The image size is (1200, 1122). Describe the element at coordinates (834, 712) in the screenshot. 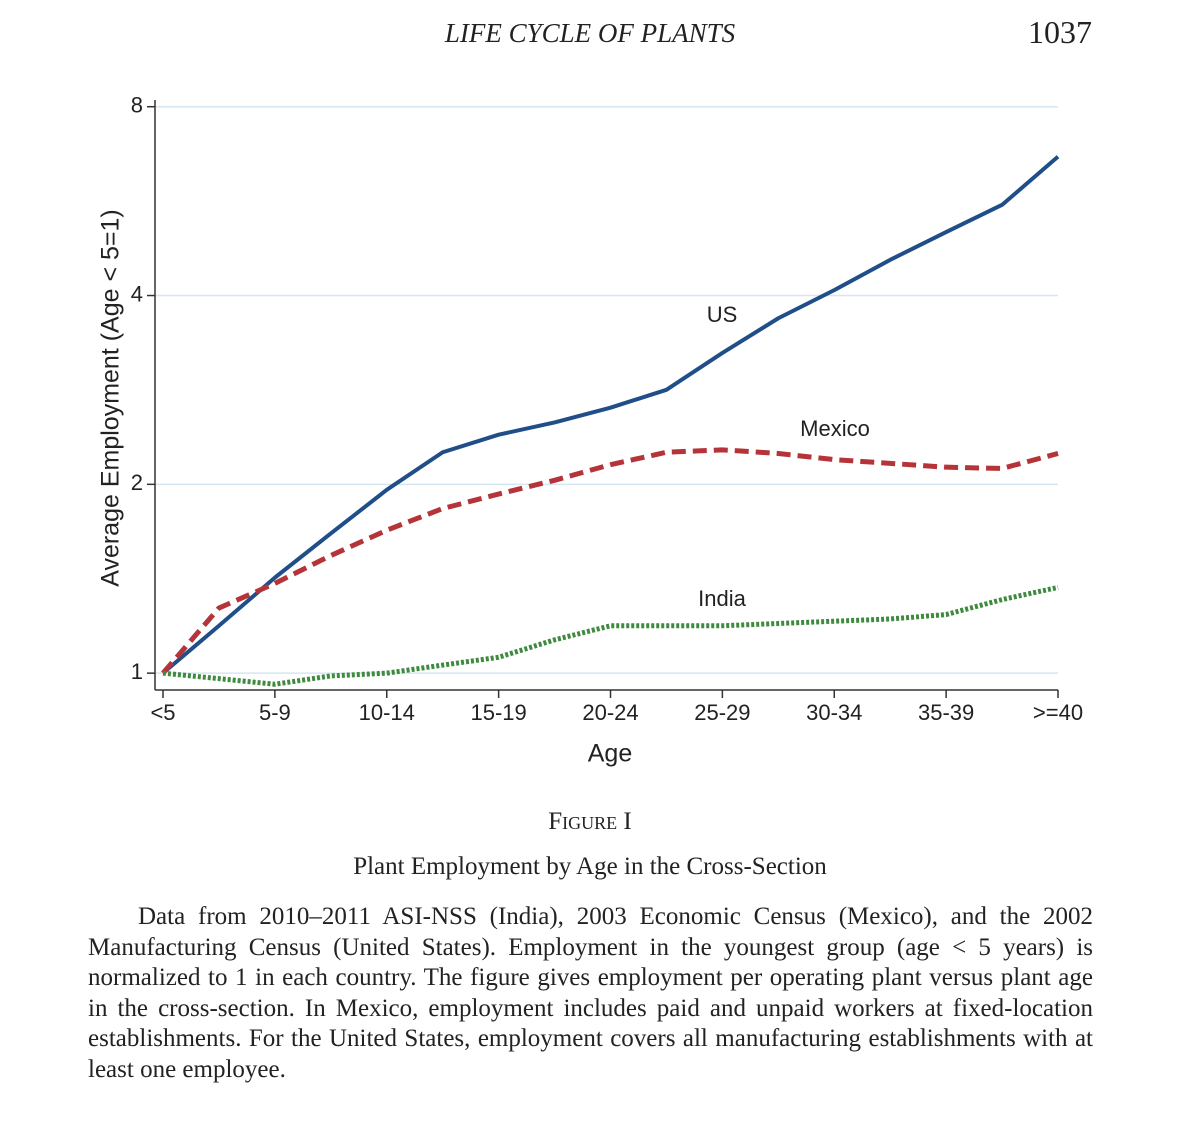

I see `x-tick-label: 30-34` at that location.